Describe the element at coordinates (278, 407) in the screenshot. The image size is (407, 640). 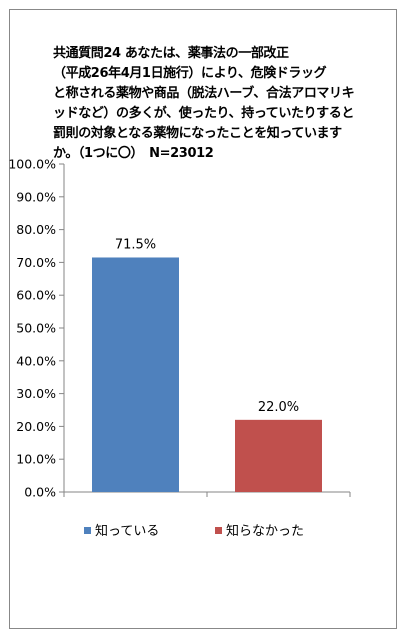
I see `data-label-2: 22.0%` at that location.